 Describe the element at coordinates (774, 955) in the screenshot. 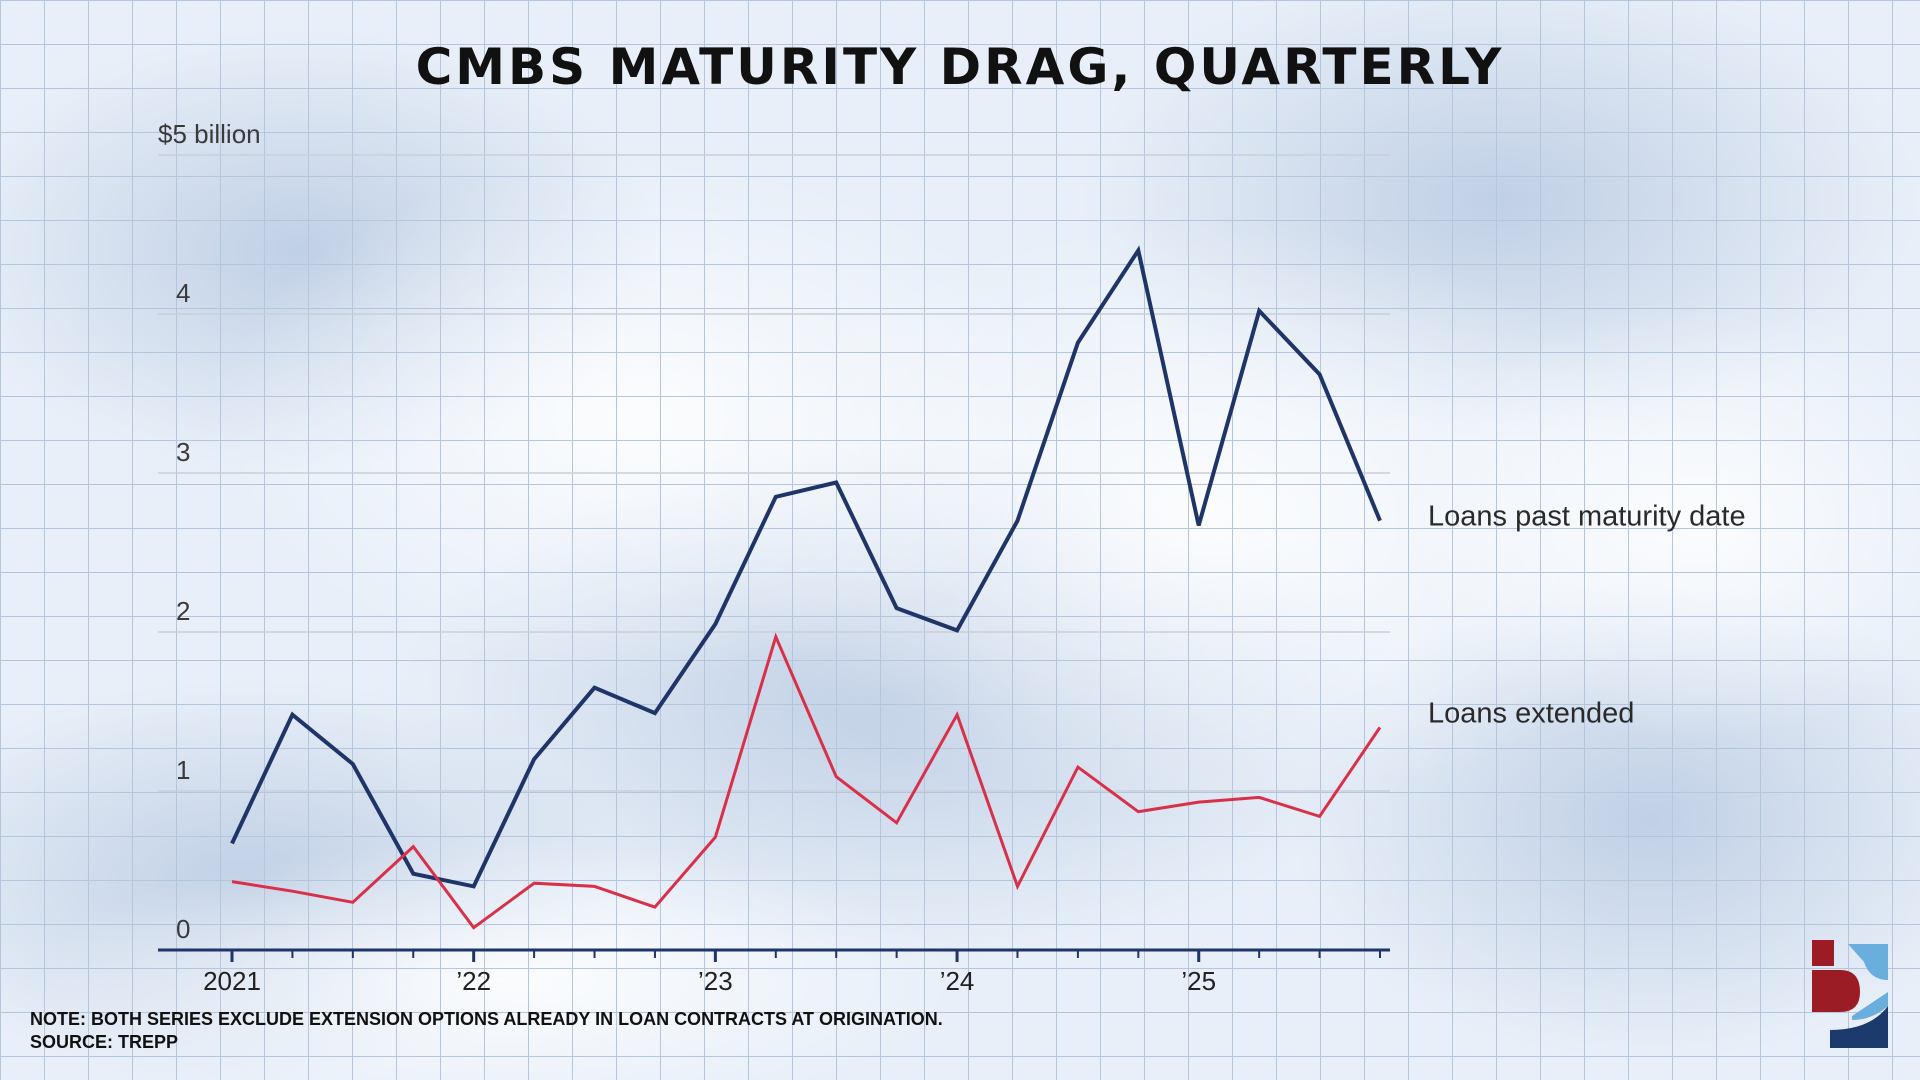

I see `x-axis` at that location.